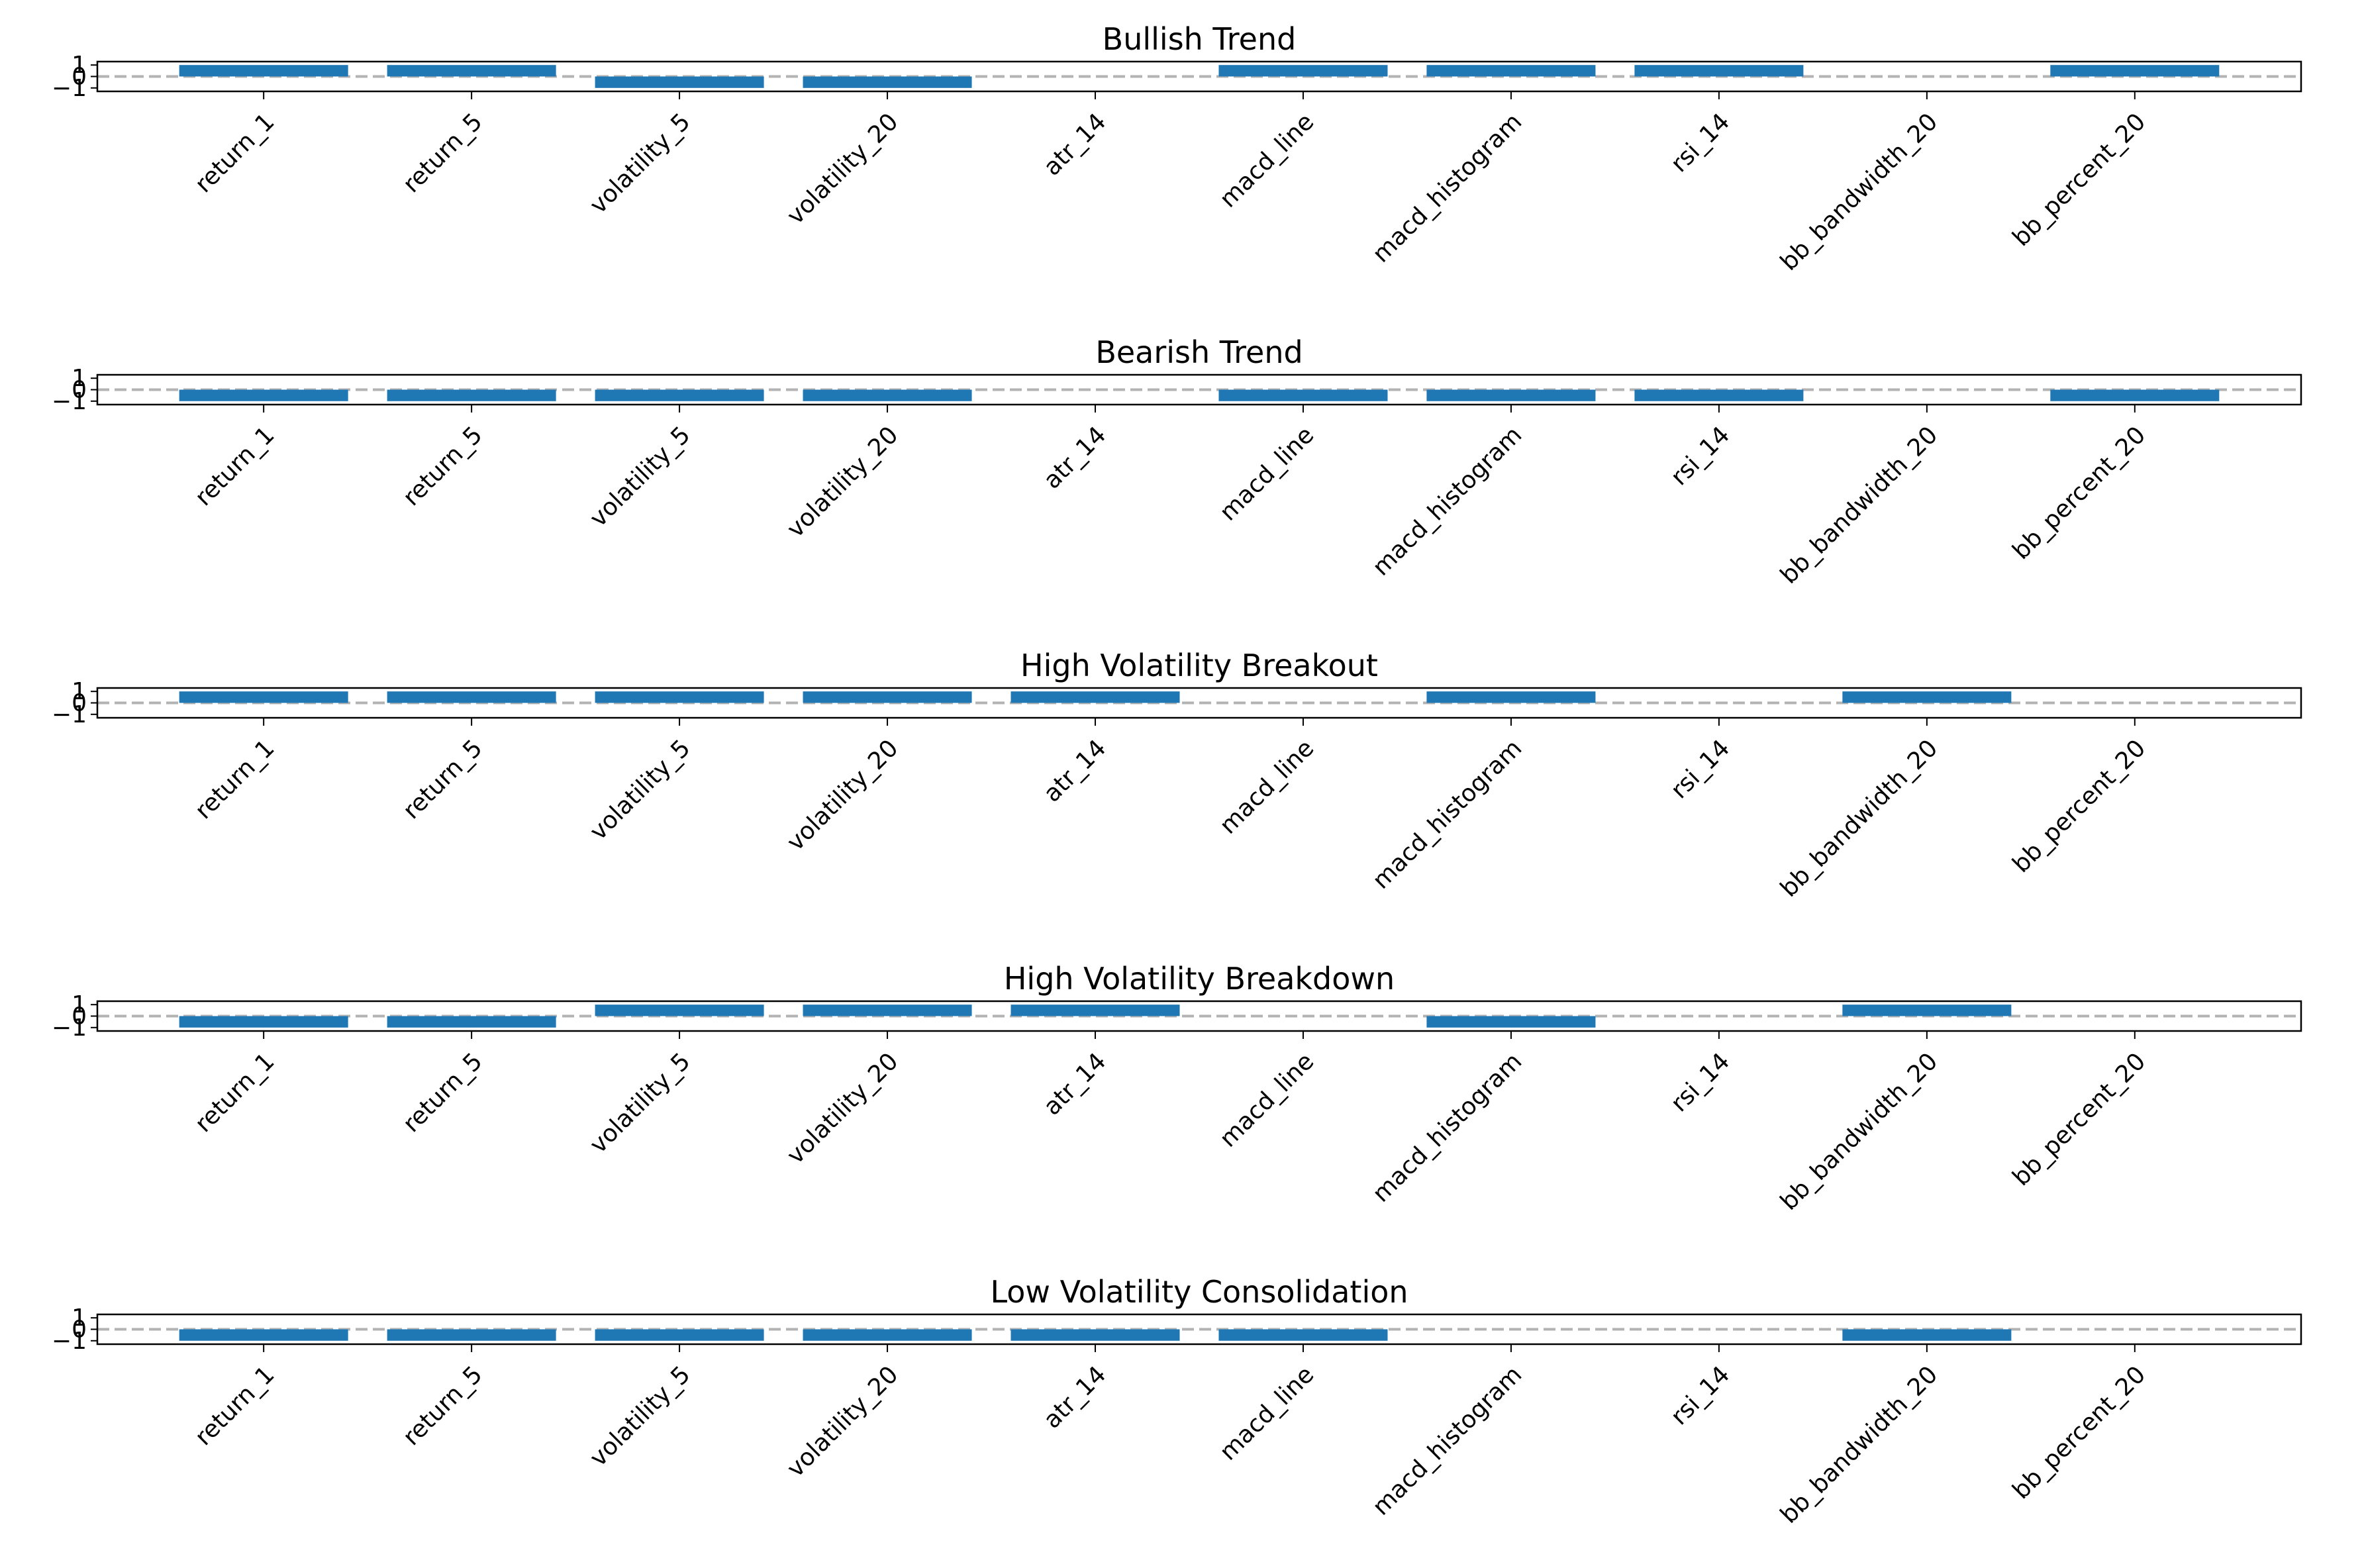  I want to click on panel-title: Low Volatility Consolidation, so click(1199, 1292).